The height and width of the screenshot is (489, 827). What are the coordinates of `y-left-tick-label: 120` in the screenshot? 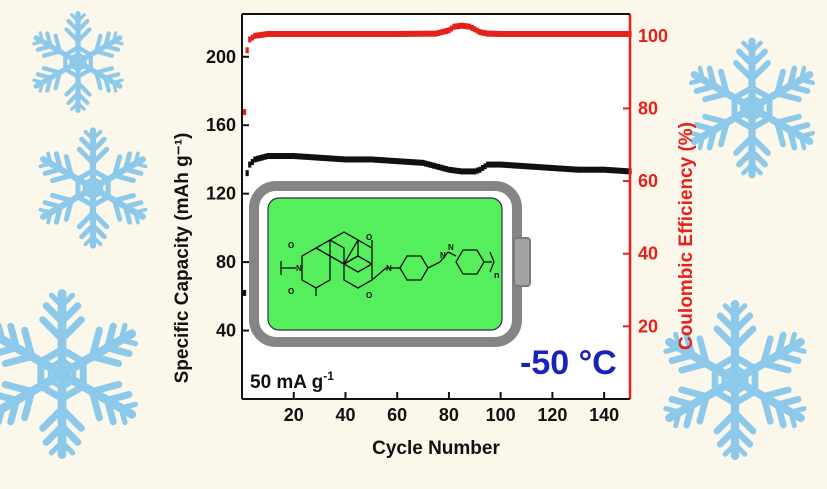 It's located at (221, 194).